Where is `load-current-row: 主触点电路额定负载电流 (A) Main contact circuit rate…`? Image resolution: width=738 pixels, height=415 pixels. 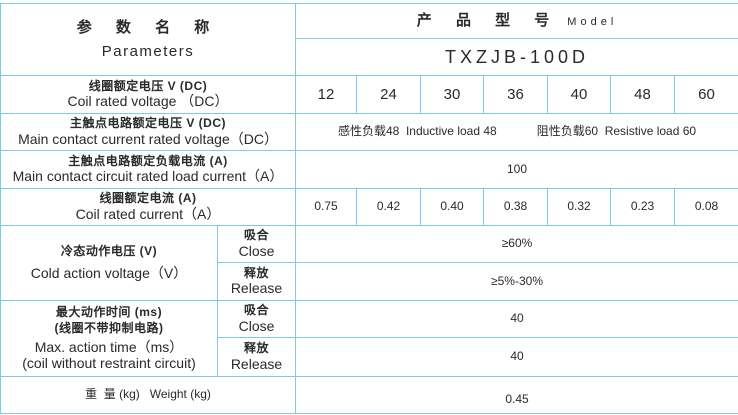 load-current-row: 主触点电路额定负载电流 (A) Main contact circuit rate… is located at coordinates (369, 169).